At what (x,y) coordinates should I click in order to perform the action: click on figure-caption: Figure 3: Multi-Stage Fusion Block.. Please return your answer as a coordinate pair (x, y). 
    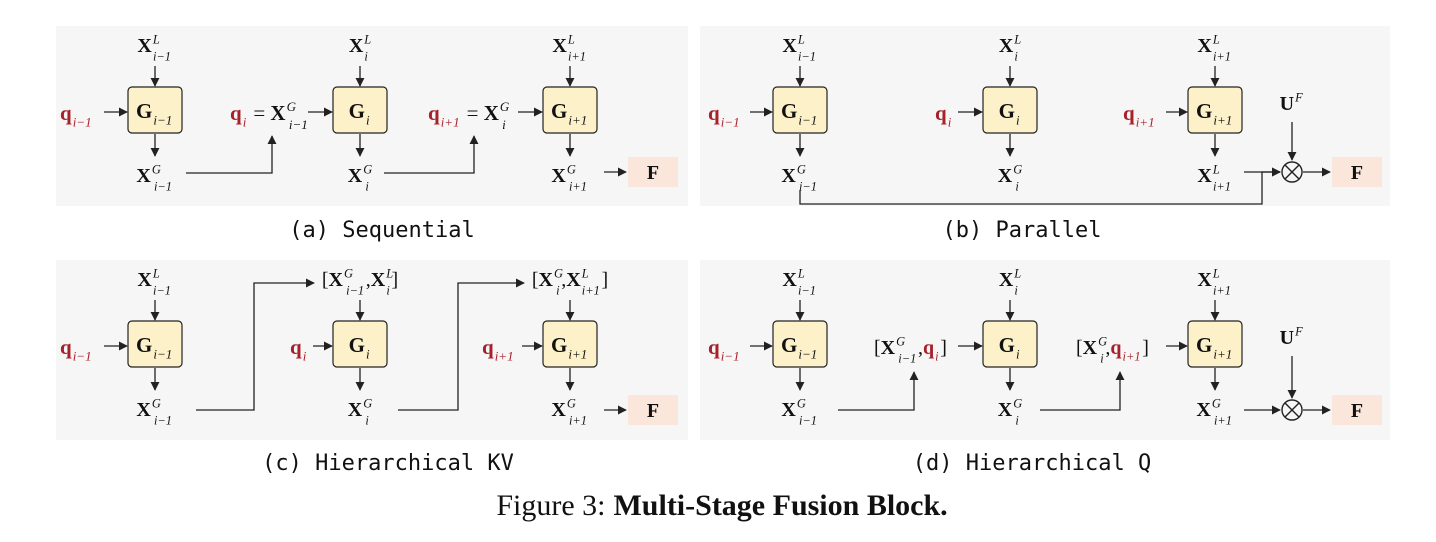
    Looking at the image, I should click on (721, 505).